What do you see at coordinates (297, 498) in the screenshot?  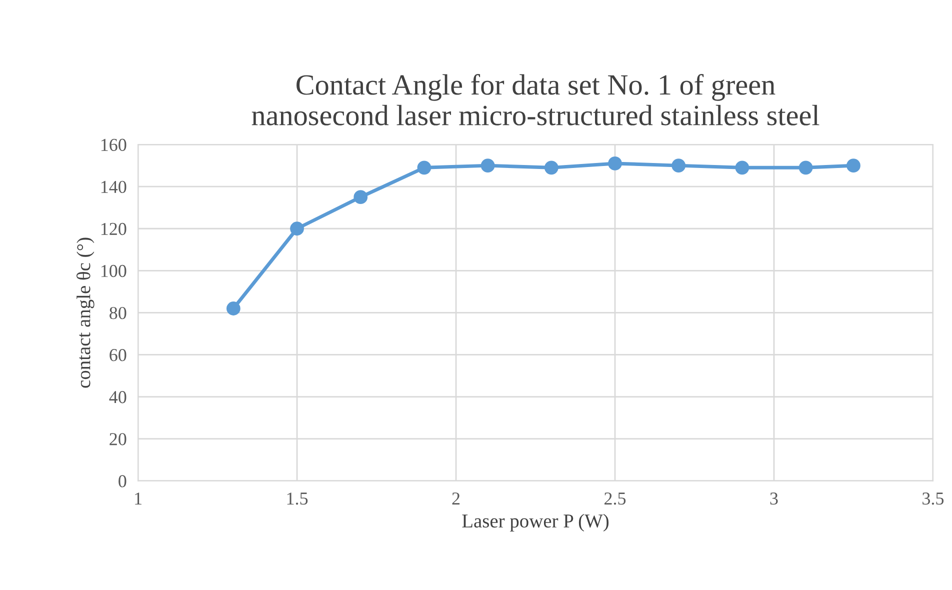 I see `x-tick-label: 1.5` at bounding box center [297, 498].